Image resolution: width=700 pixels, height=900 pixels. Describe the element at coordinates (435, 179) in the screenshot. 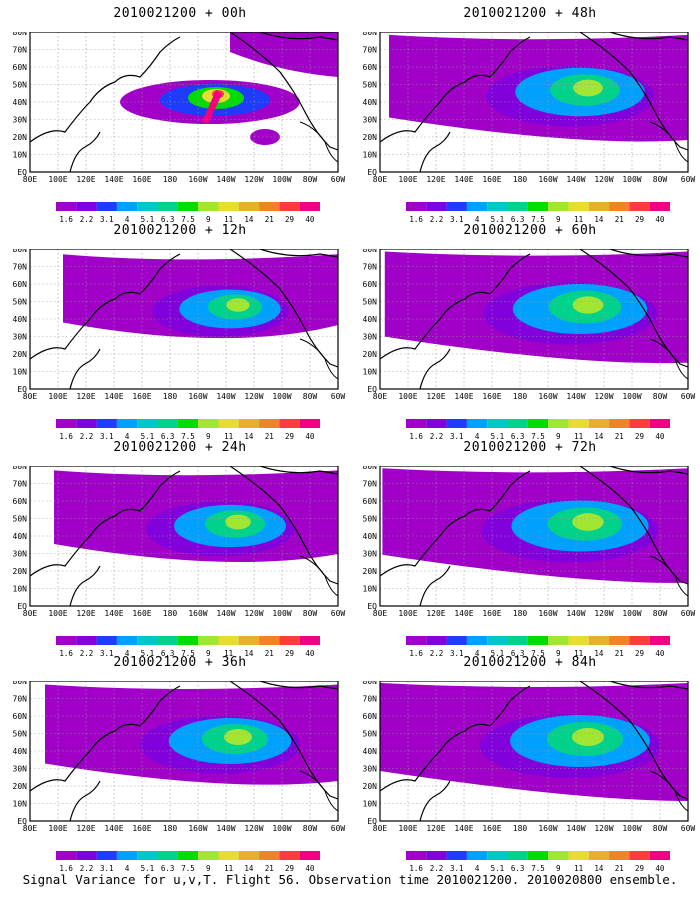

I see `lon-label: 120E` at that location.